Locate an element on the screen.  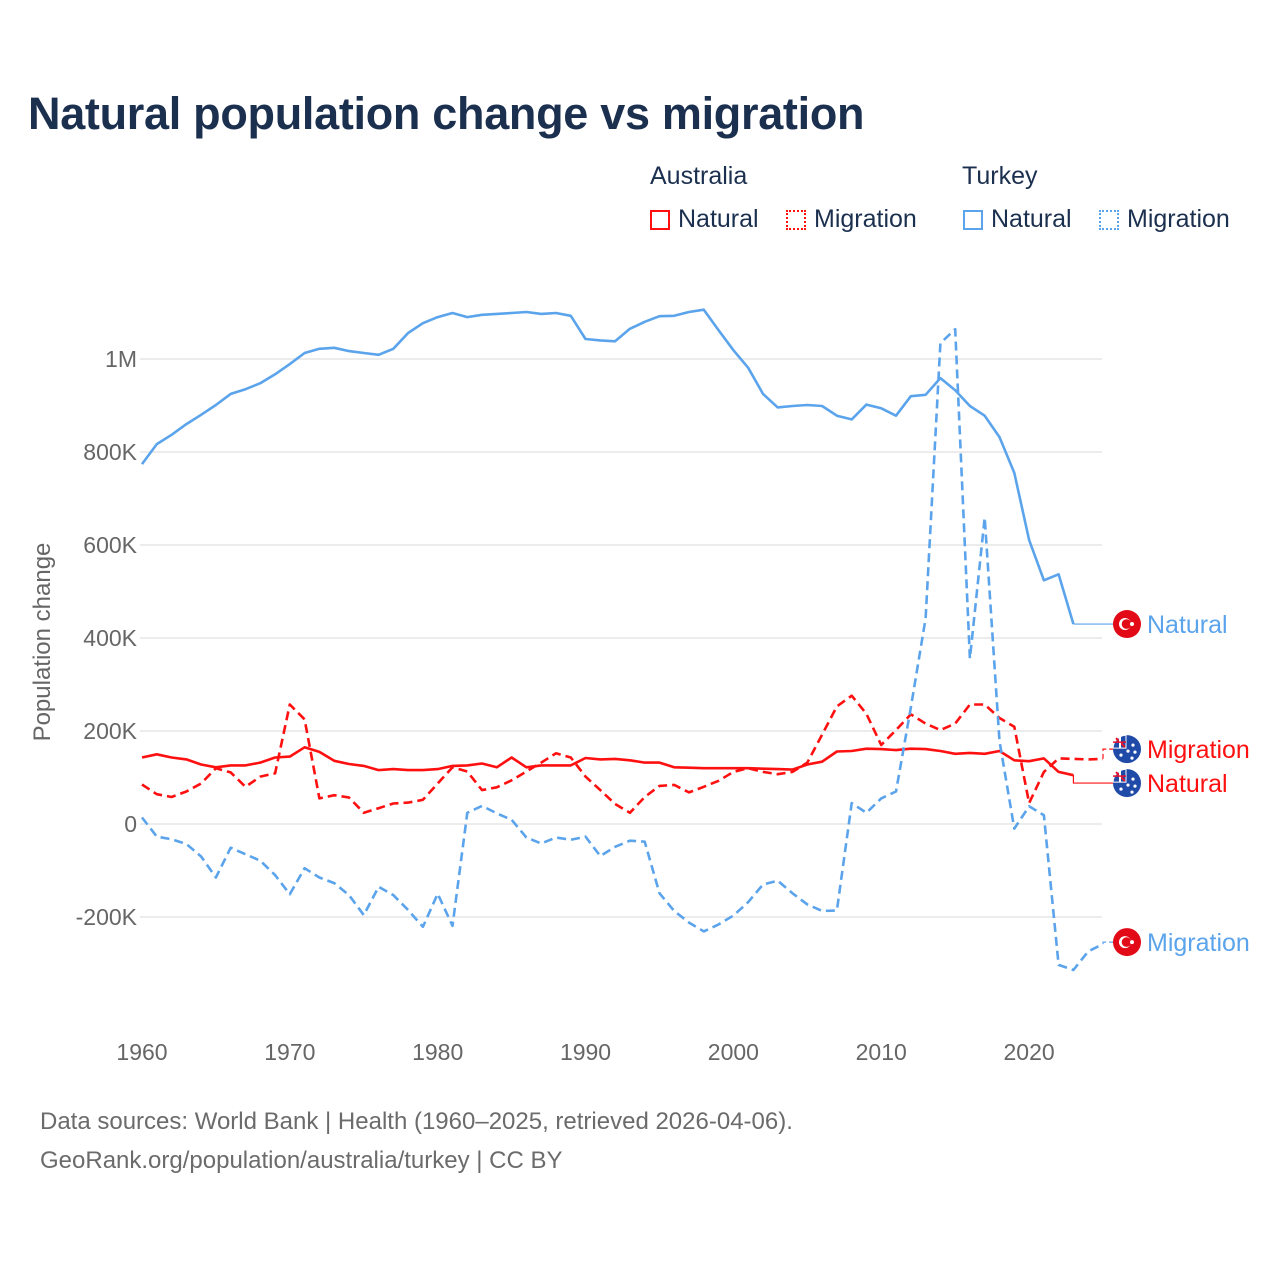
x-axis-ticks: 1960 1970 1980 1990 2000 2010 2020 is located at coordinates (585, 1052).